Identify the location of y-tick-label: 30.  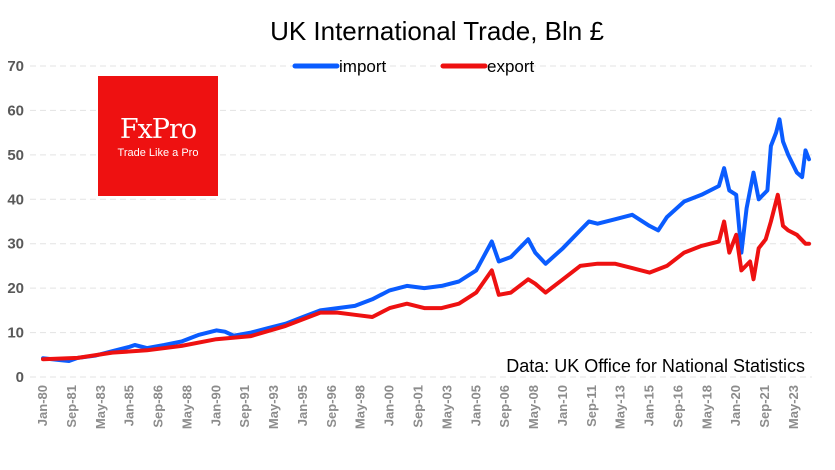
(15, 244).